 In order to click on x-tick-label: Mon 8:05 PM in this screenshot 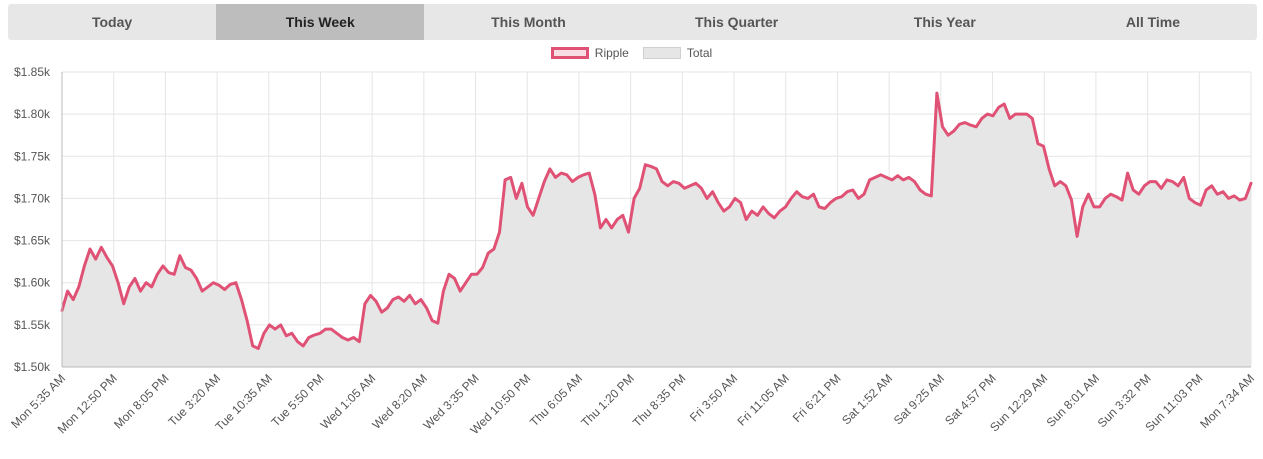, I will do `click(141, 401)`.